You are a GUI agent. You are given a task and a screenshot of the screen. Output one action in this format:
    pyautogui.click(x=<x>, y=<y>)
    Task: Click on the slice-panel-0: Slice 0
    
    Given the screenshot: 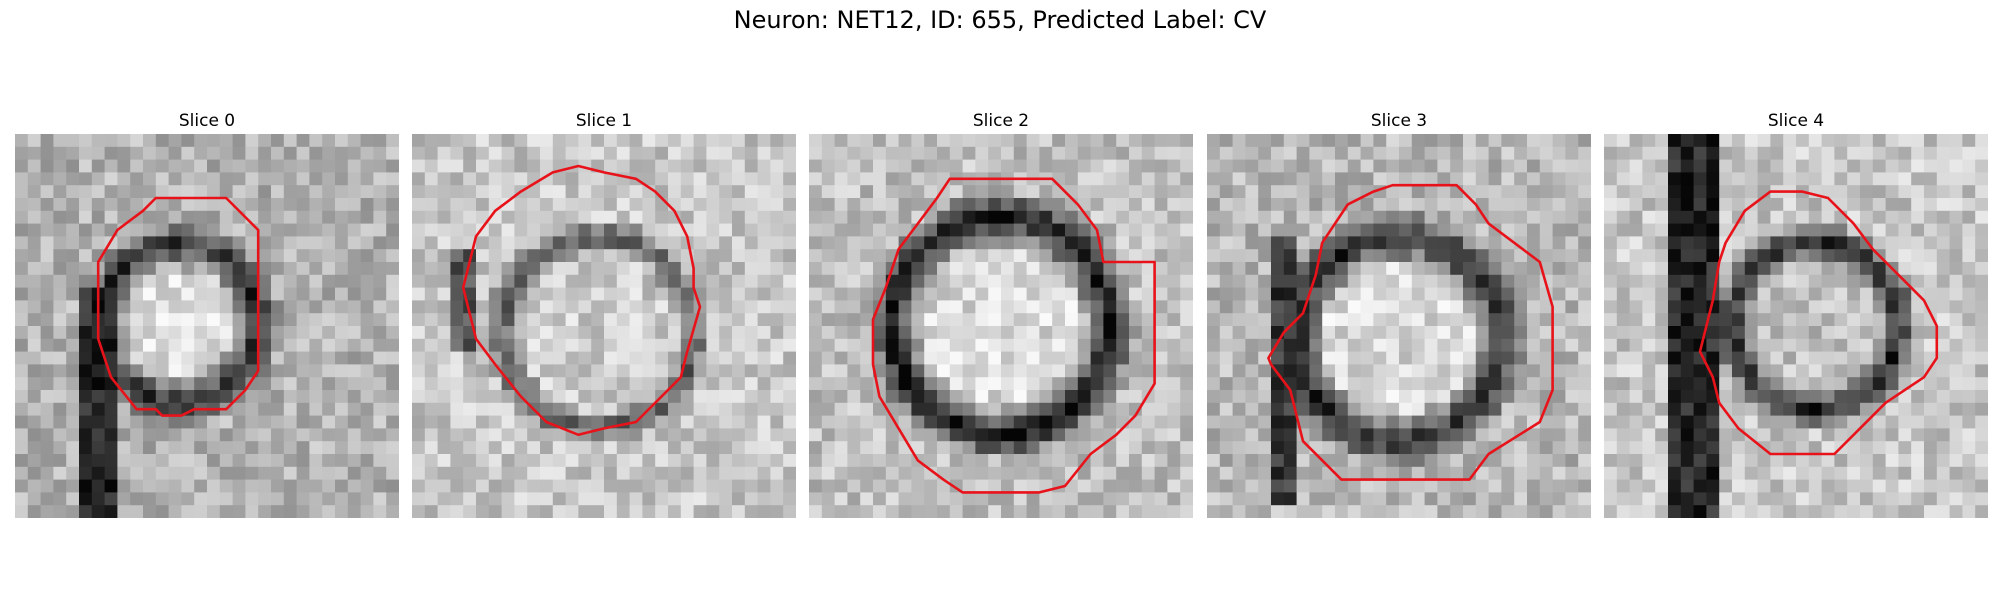 What is the action you would take?
    pyautogui.click(x=207, y=313)
    